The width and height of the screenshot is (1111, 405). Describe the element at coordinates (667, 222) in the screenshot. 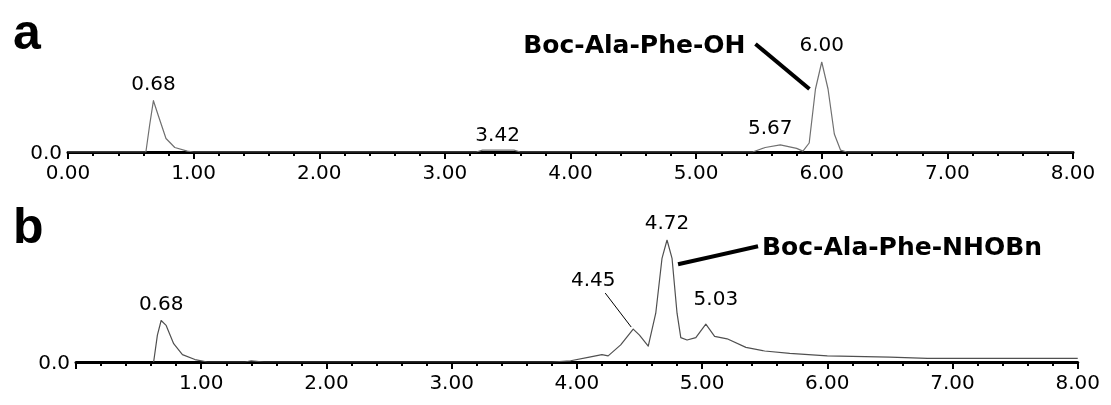

I see `annotation: 4.72` at that location.